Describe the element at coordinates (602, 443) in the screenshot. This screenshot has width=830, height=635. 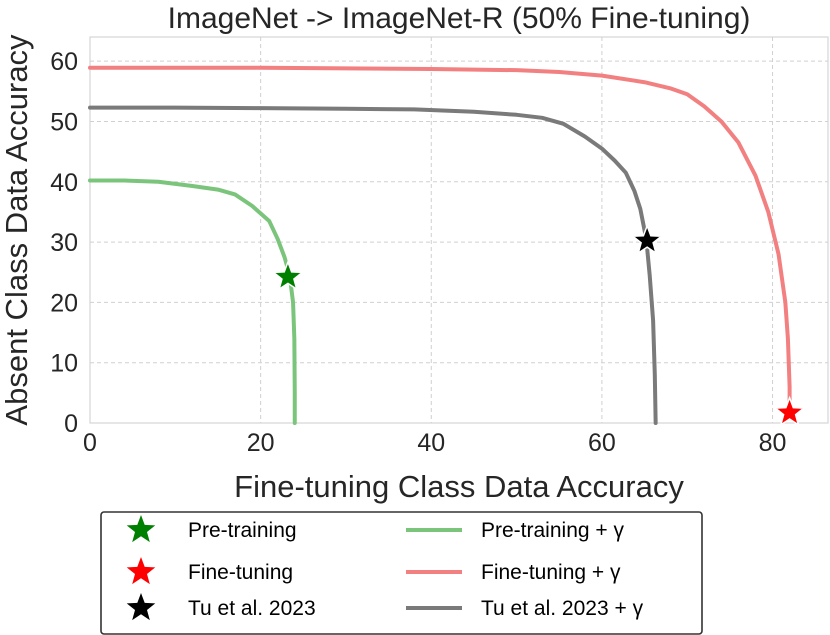
I see `x-tick-label: 60` at that location.